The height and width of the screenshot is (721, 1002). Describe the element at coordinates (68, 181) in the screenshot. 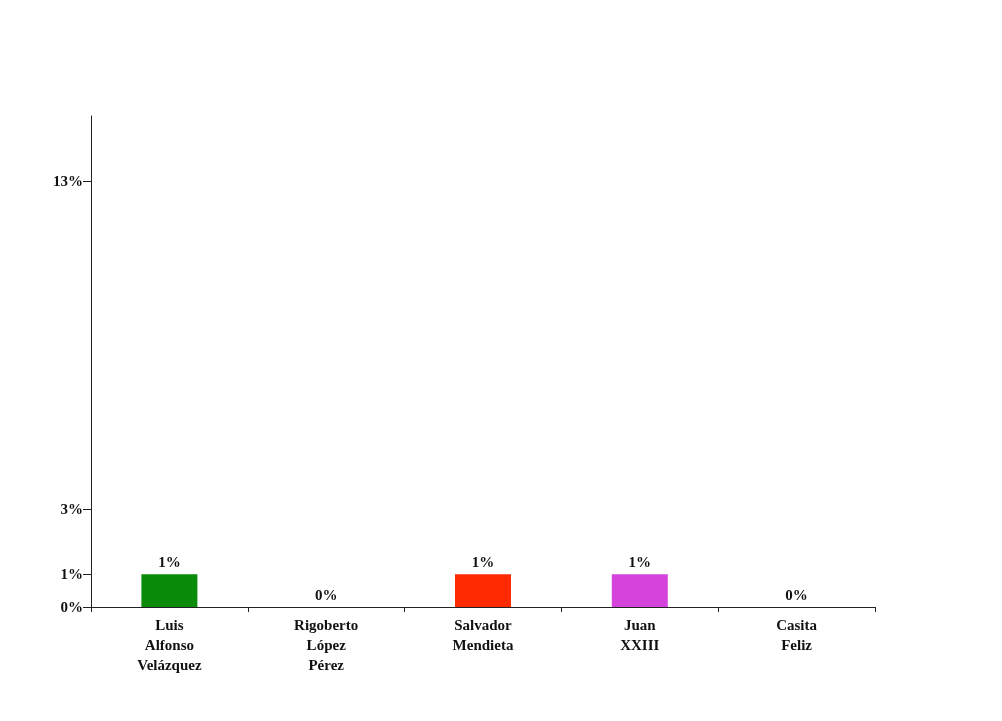

I see `y-tick-label: 13%` at that location.